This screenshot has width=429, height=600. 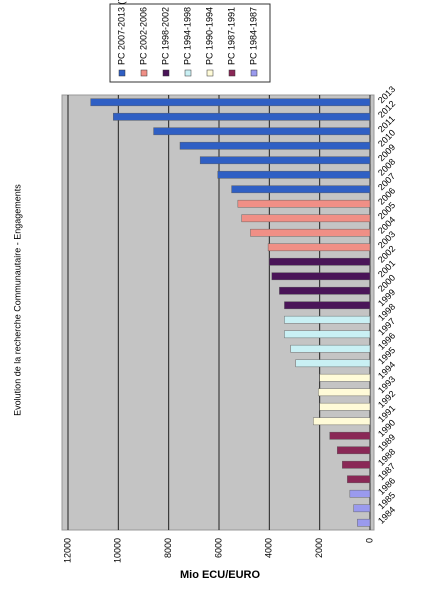 I want to click on y-tick-label: 6000, so click(x=218, y=548).